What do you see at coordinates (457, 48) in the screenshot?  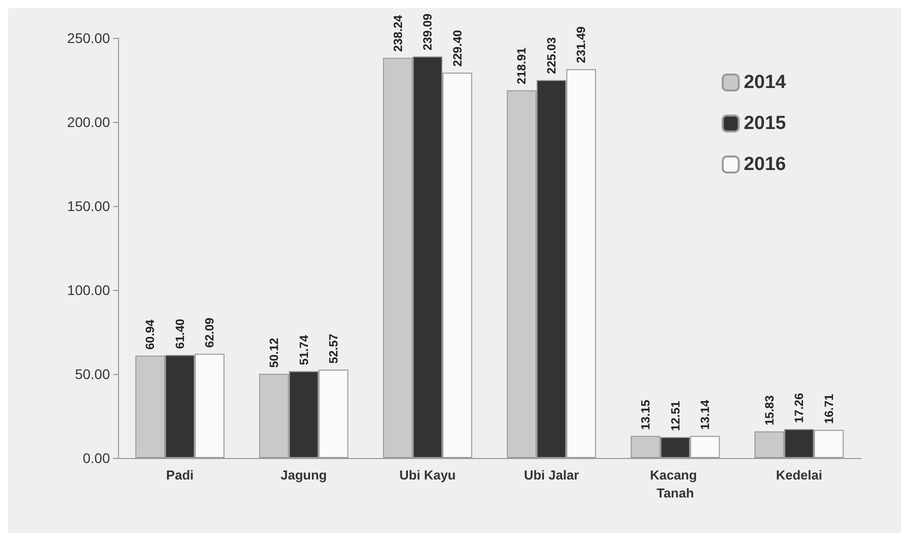 I see `data-label: 229.40` at bounding box center [457, 48].